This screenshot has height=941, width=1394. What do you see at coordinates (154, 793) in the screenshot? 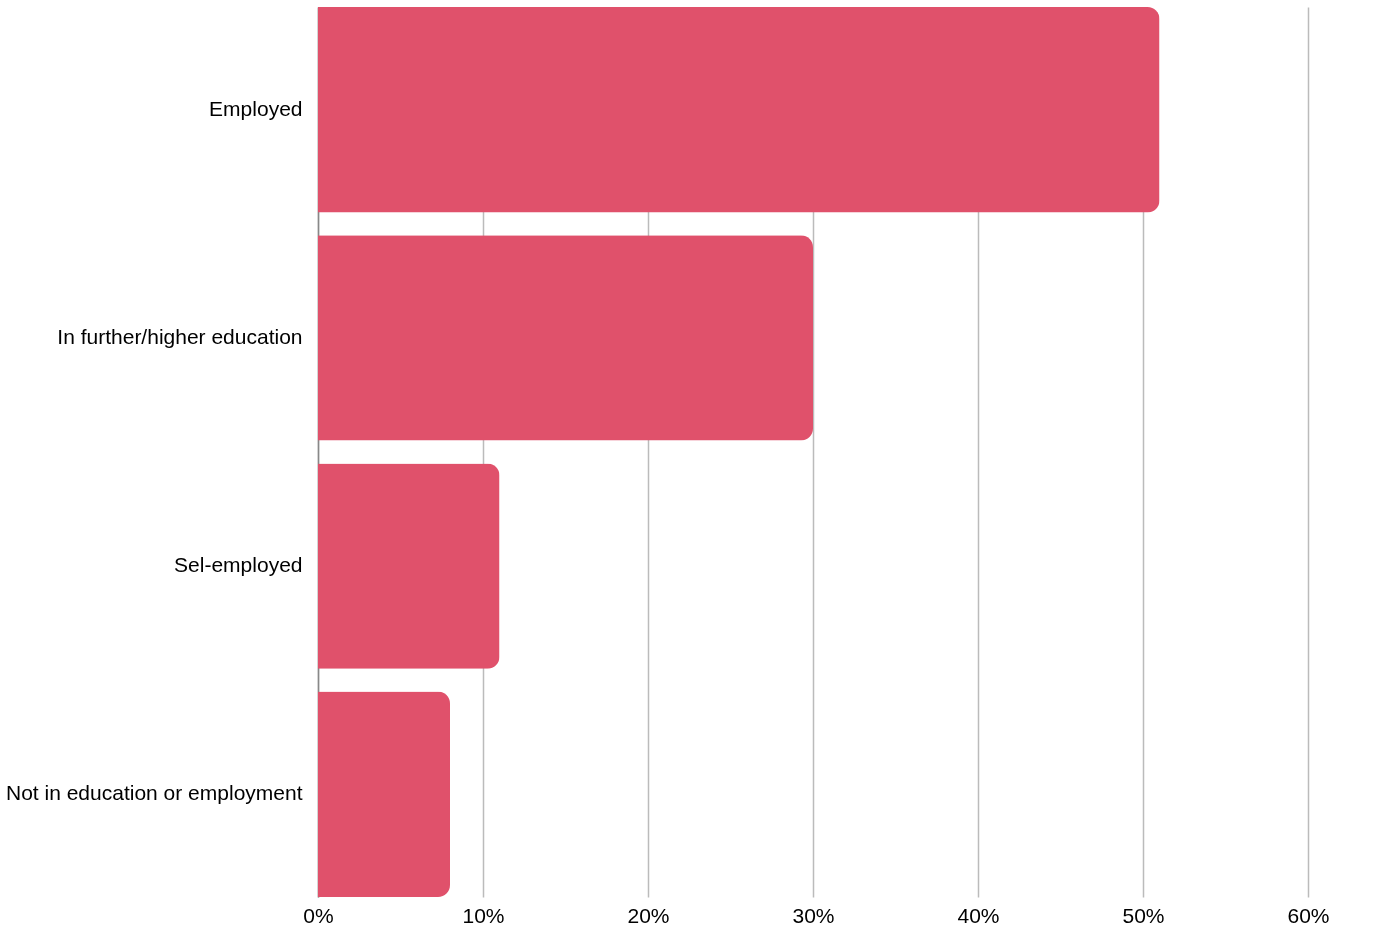
I see `y-tick-label: Not in education or employment` at bounding box center [154, 793].